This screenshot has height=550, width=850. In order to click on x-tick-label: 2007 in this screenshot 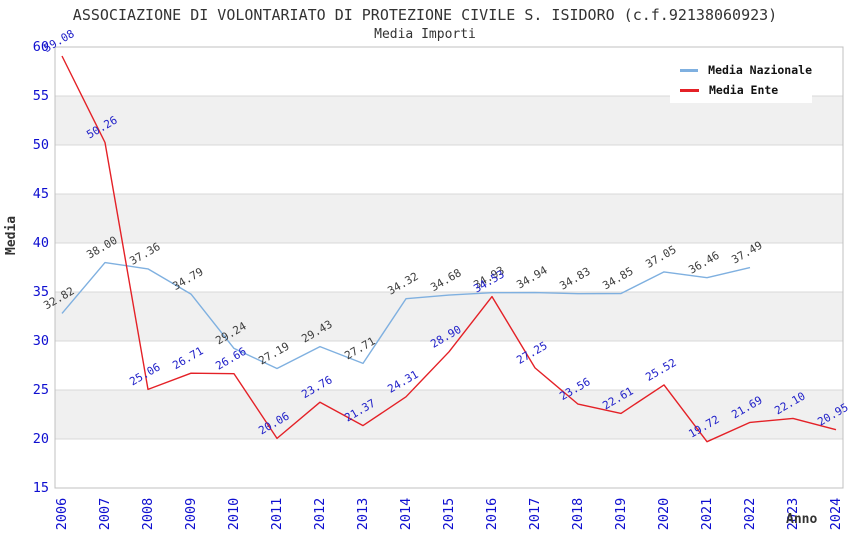, I will do `click(105, 514)`.